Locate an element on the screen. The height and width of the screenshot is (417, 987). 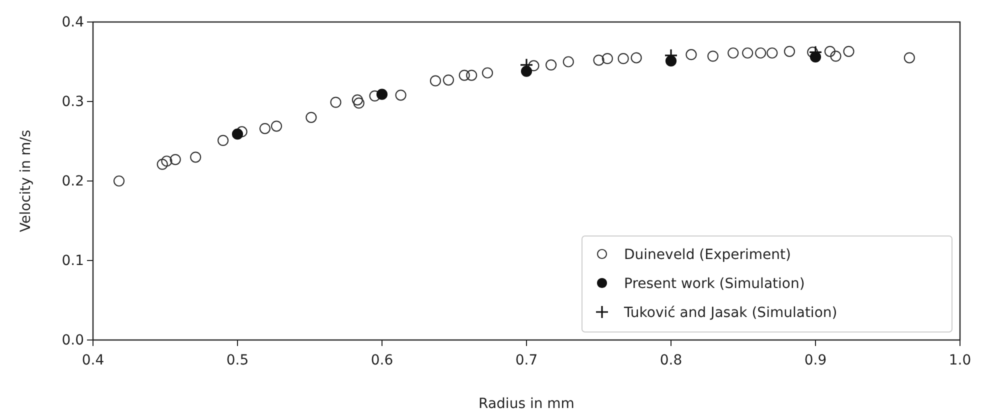
y-tick-label: 0.1 is located at coordinates (73, 260).